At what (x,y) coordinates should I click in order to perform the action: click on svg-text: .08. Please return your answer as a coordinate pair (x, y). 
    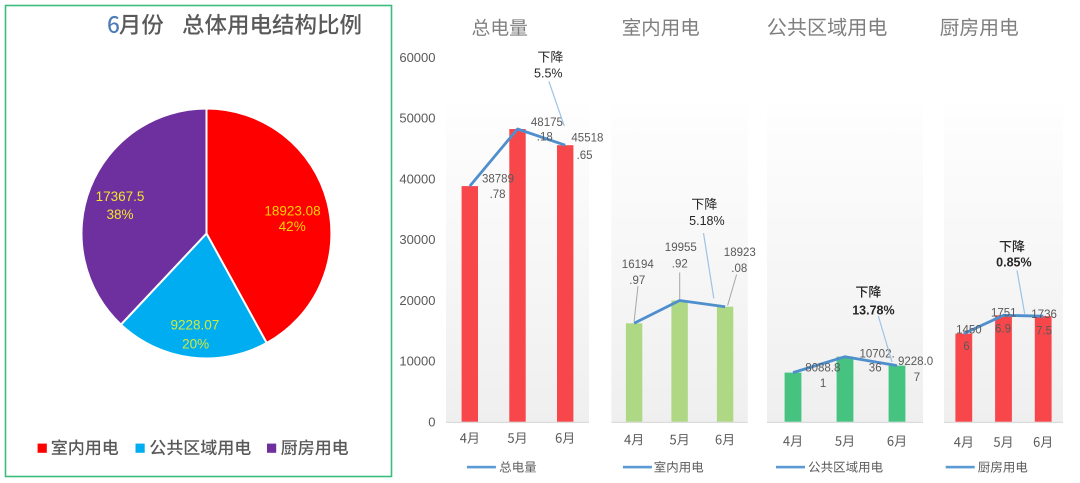
    Looking at the image, I should click on (739, 269).